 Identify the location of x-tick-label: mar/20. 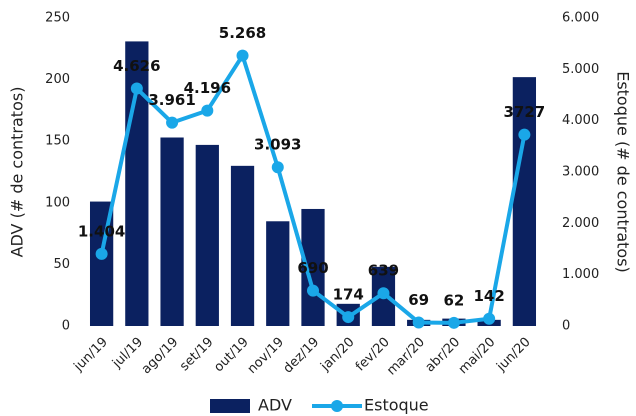
(406, 357).